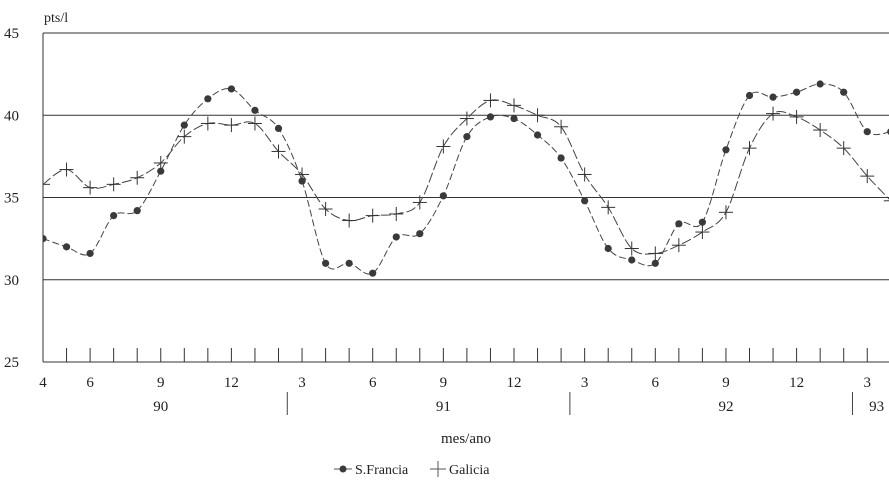  Describe the element at coordinates (412, 469) in the screenshot. I see `legend: S.Francia Galicia` at that location.